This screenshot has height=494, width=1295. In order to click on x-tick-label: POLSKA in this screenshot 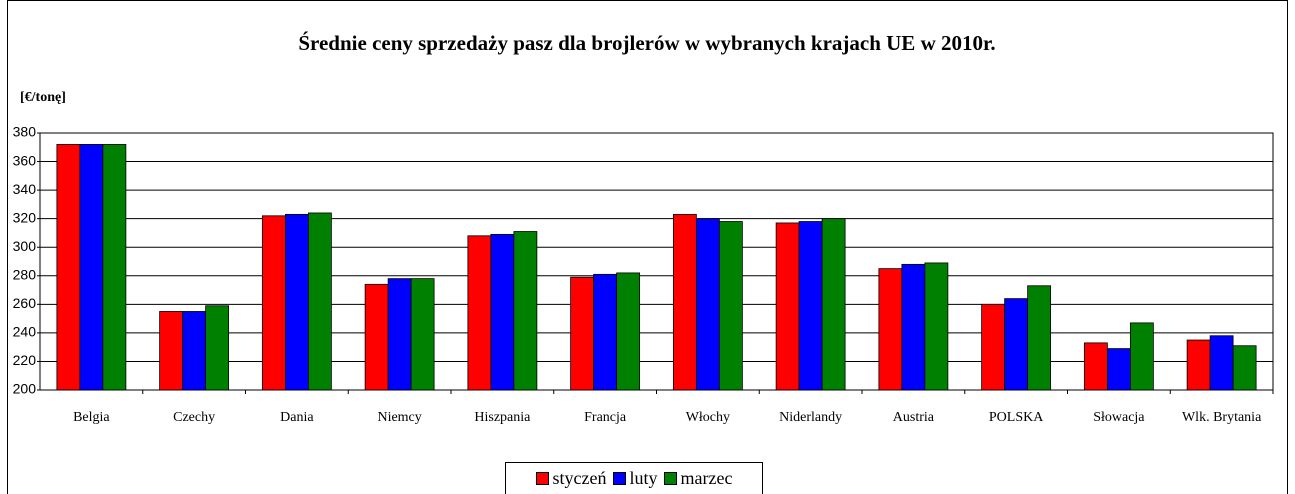, I will do `click(1016, 417)`.